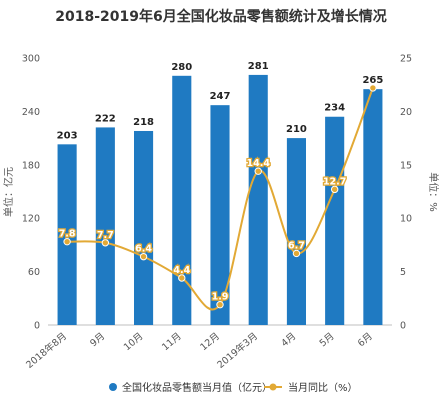  What do you see at coordinates (143, 249) in the screenshot?
I see `growth-label: 6.4` at bounding box center [143, 249].